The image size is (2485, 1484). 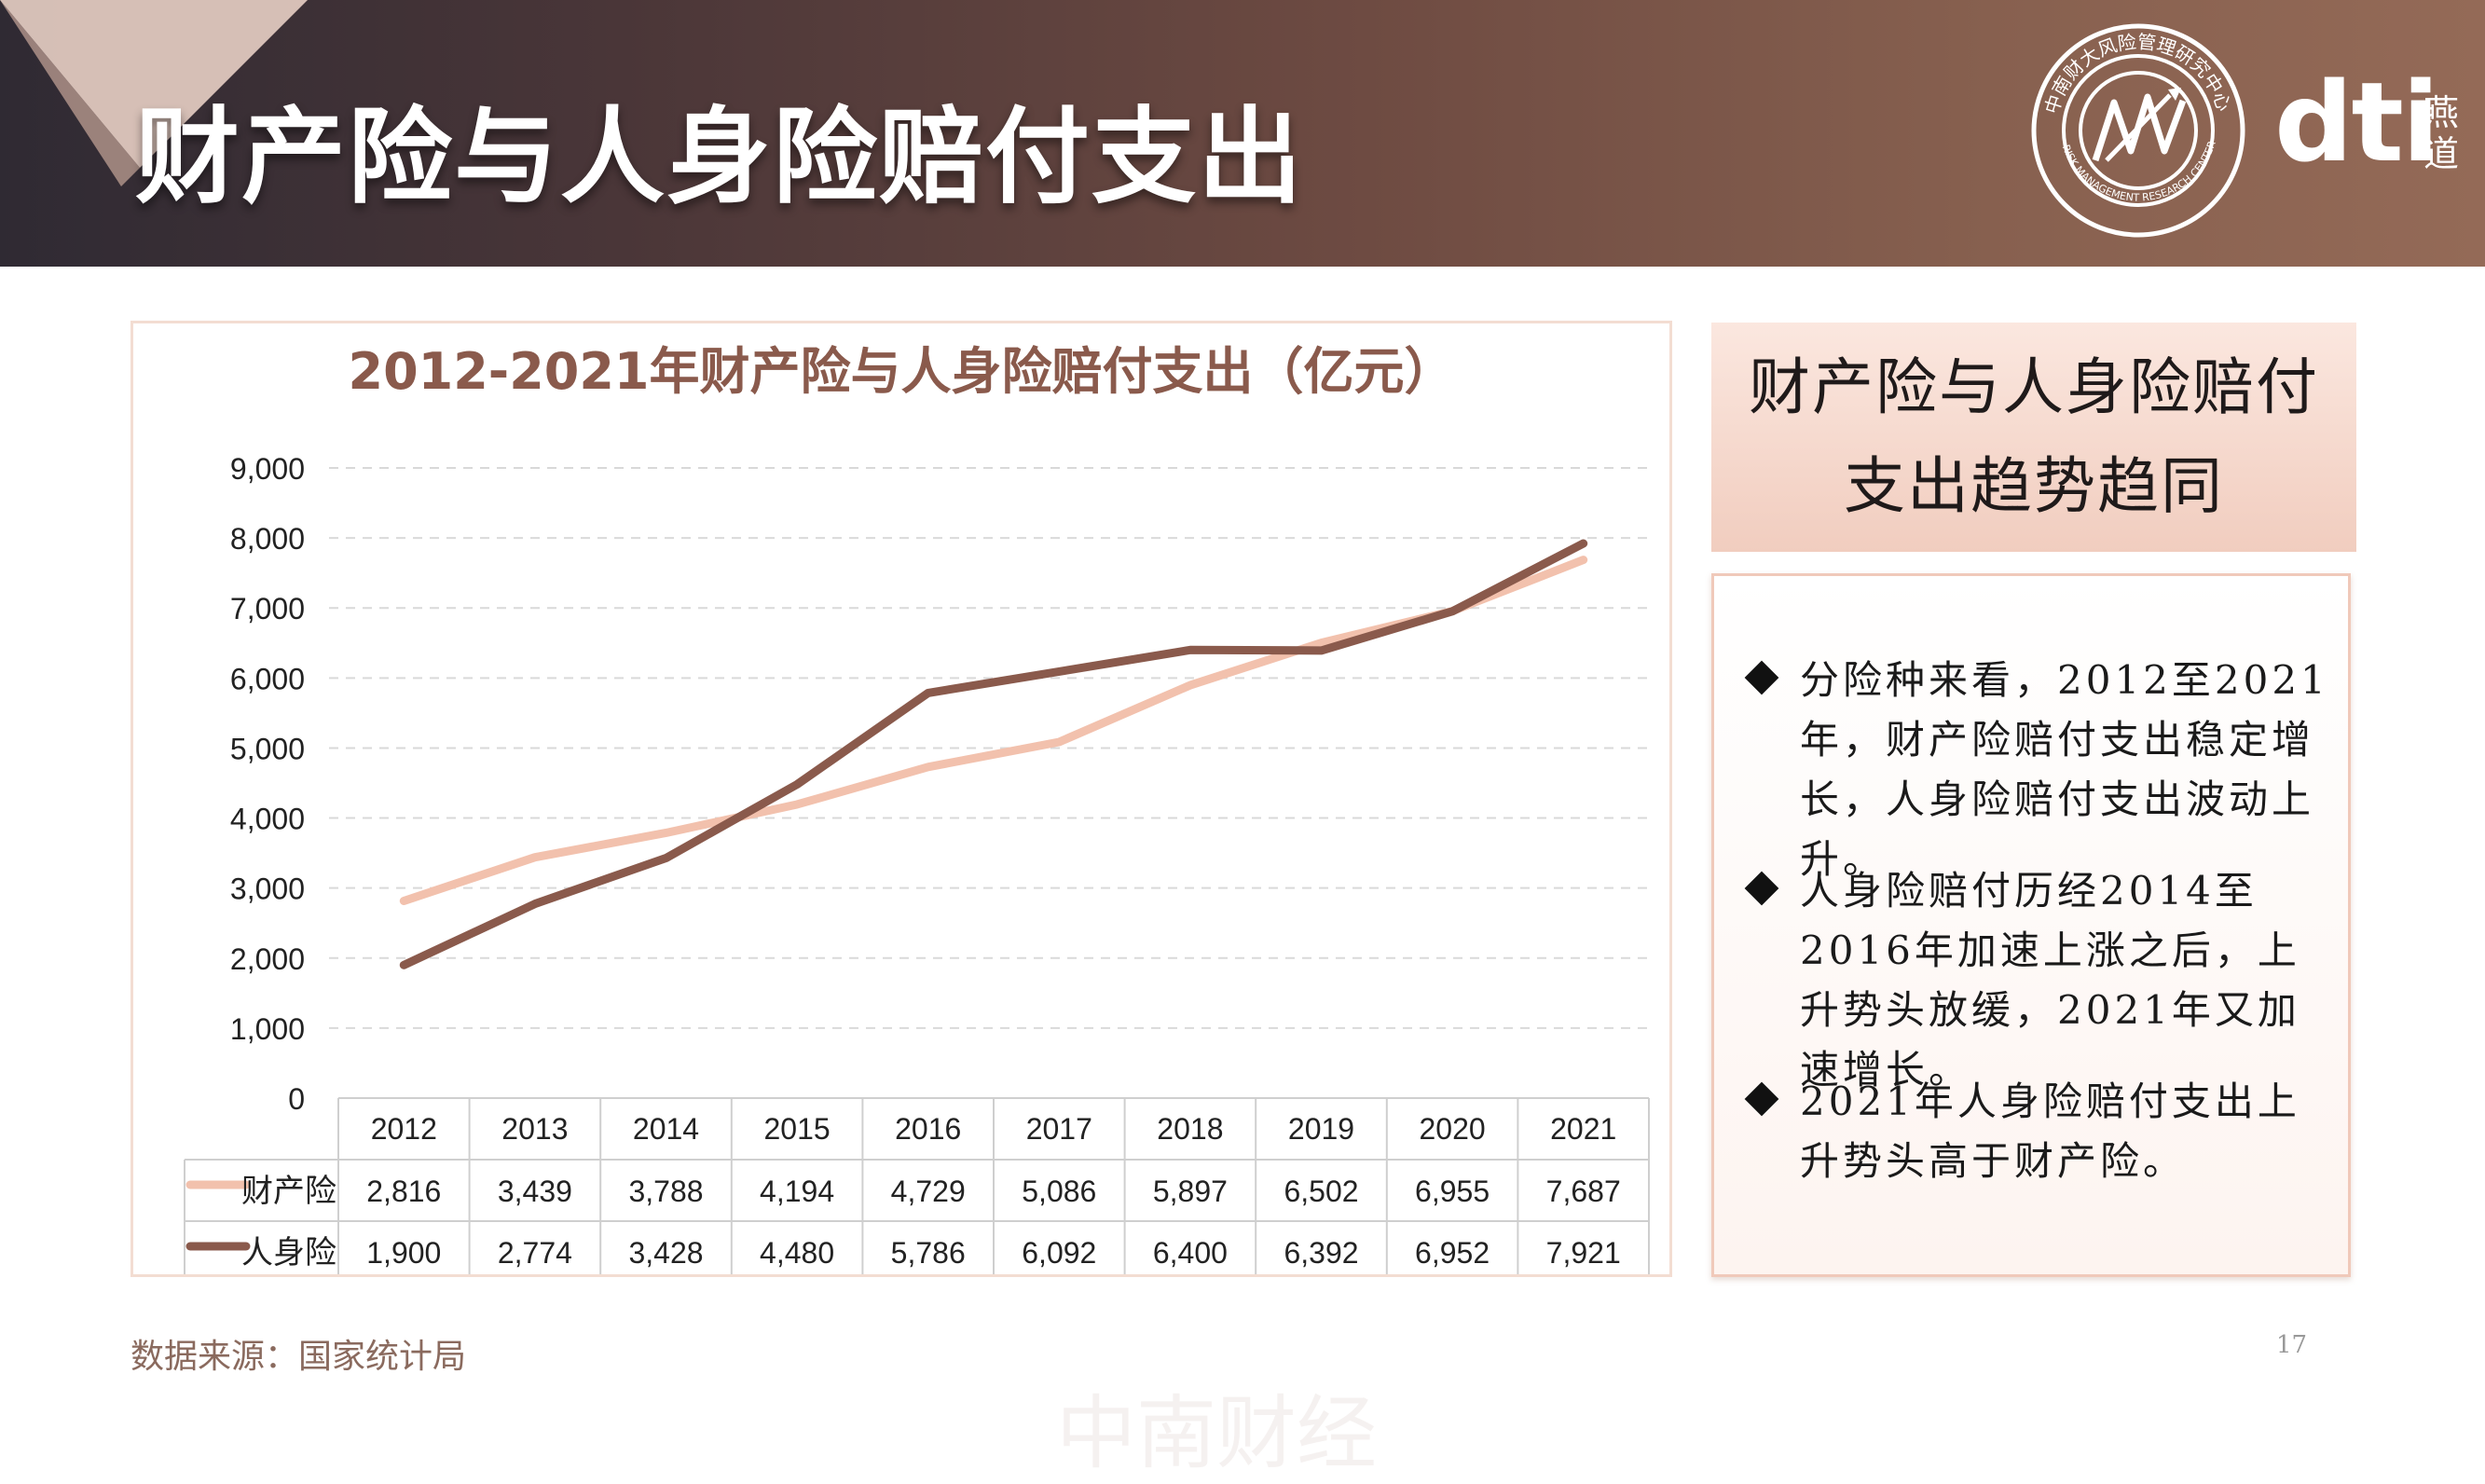 What do you see at coordinates (2033, 437) in the screenshot?
I see `summary-box: 财产险与人身险赔付 支出趋势趋同` at bounding box center [2033, 437].